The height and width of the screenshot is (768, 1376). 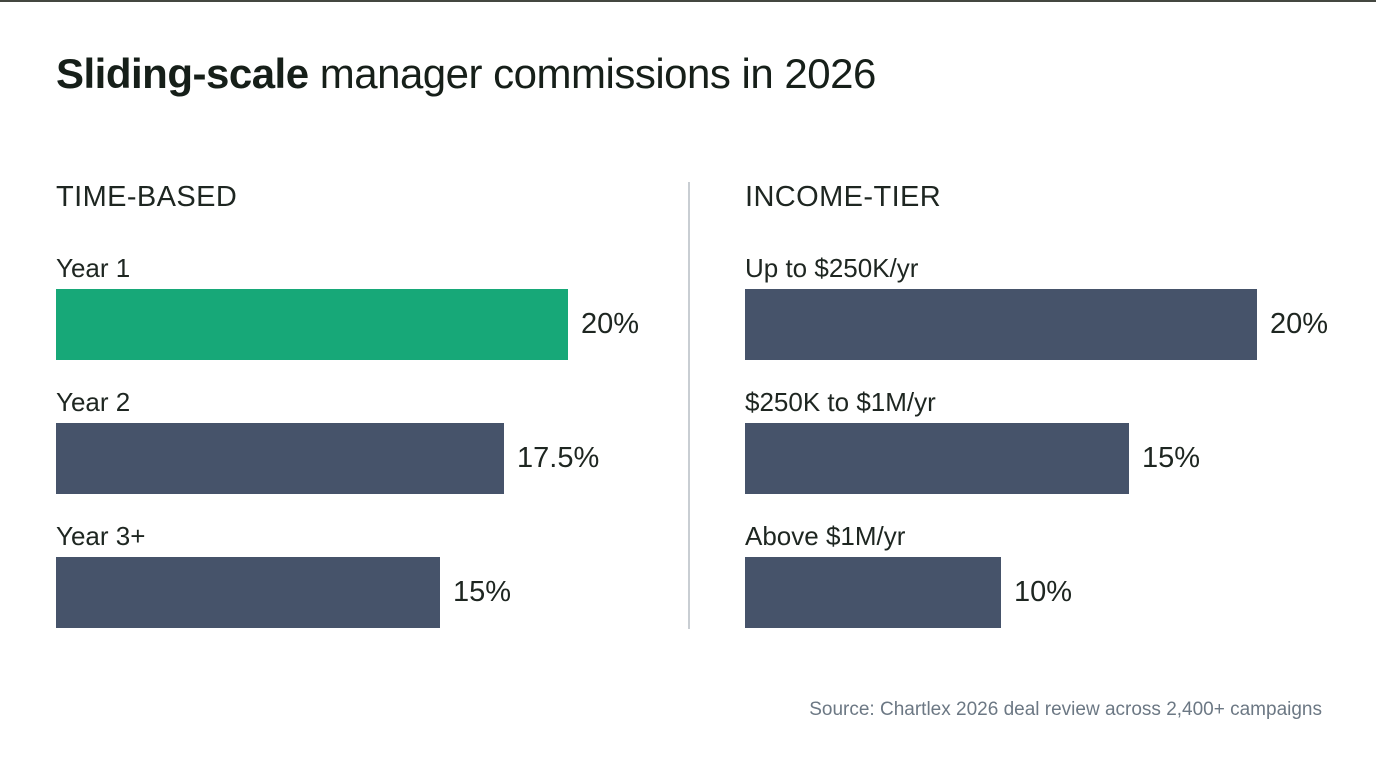 I want to click on bar-up-to-250k, so click(x=1001, y=324).